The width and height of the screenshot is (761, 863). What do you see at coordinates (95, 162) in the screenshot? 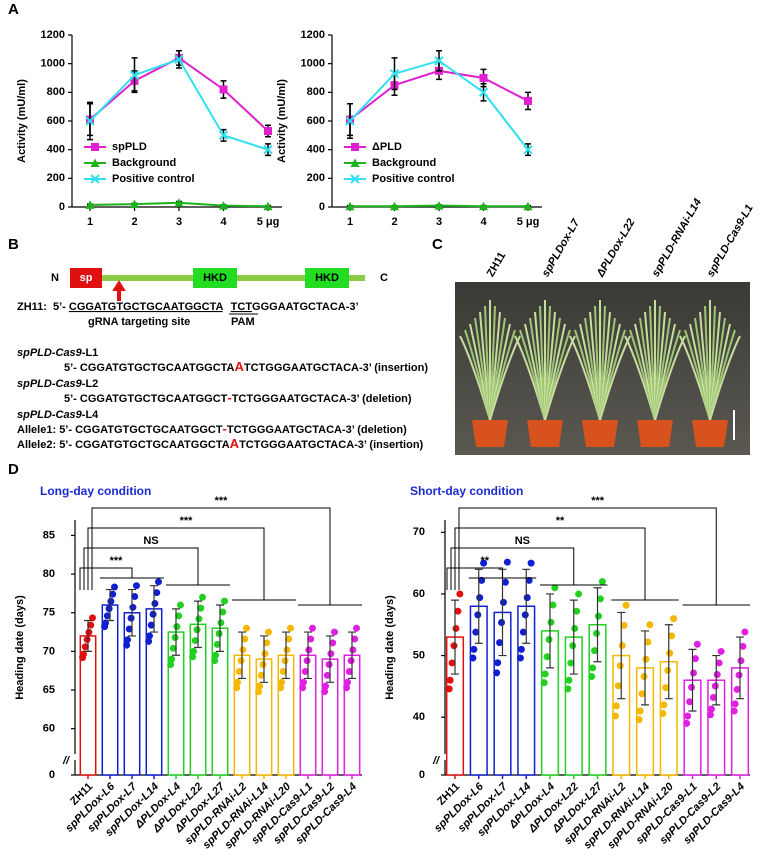
I see `legend-marker` at bounding box center [95, 162].